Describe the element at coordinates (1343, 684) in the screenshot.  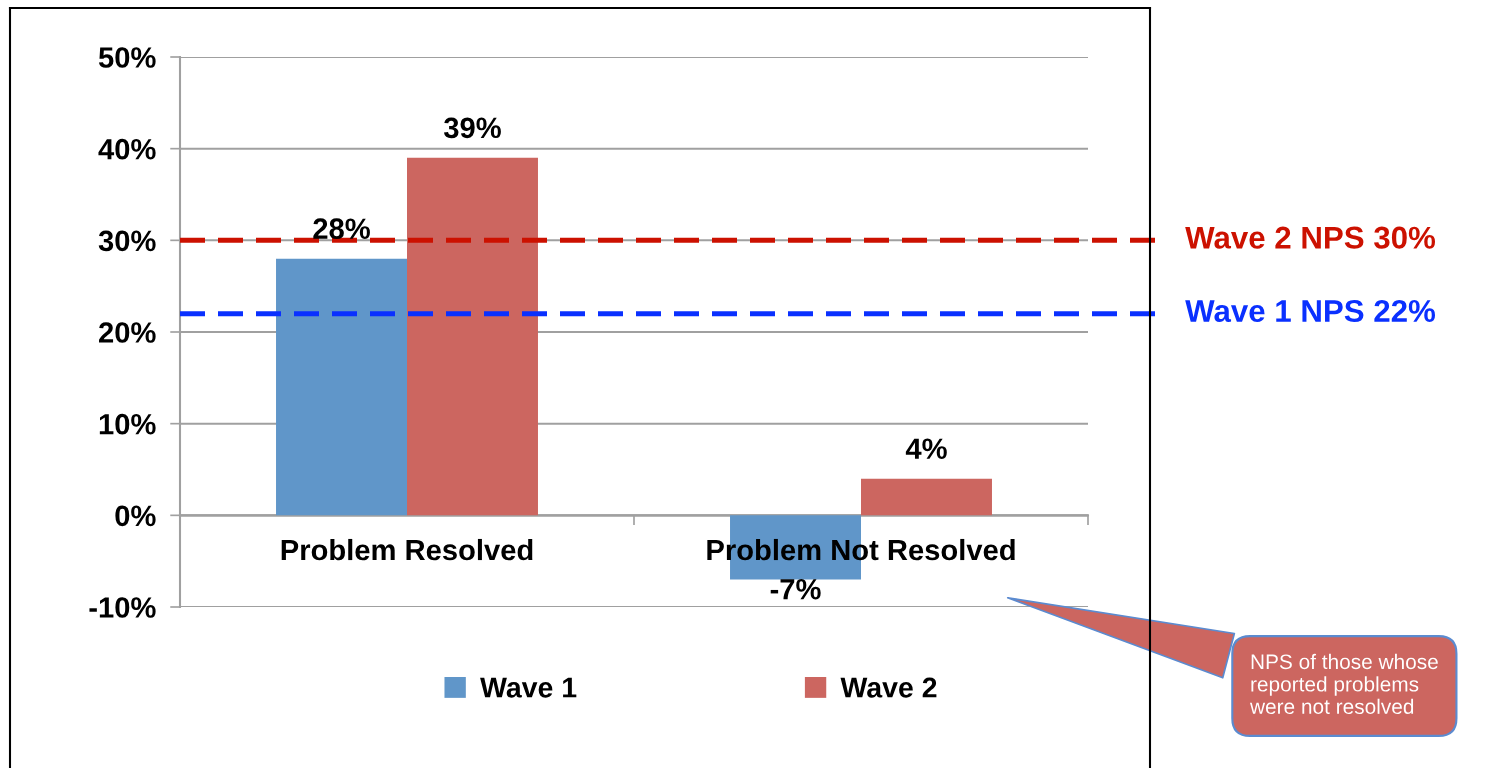
I see `text: NPS of those whose reported problems were not resolved` at that location.